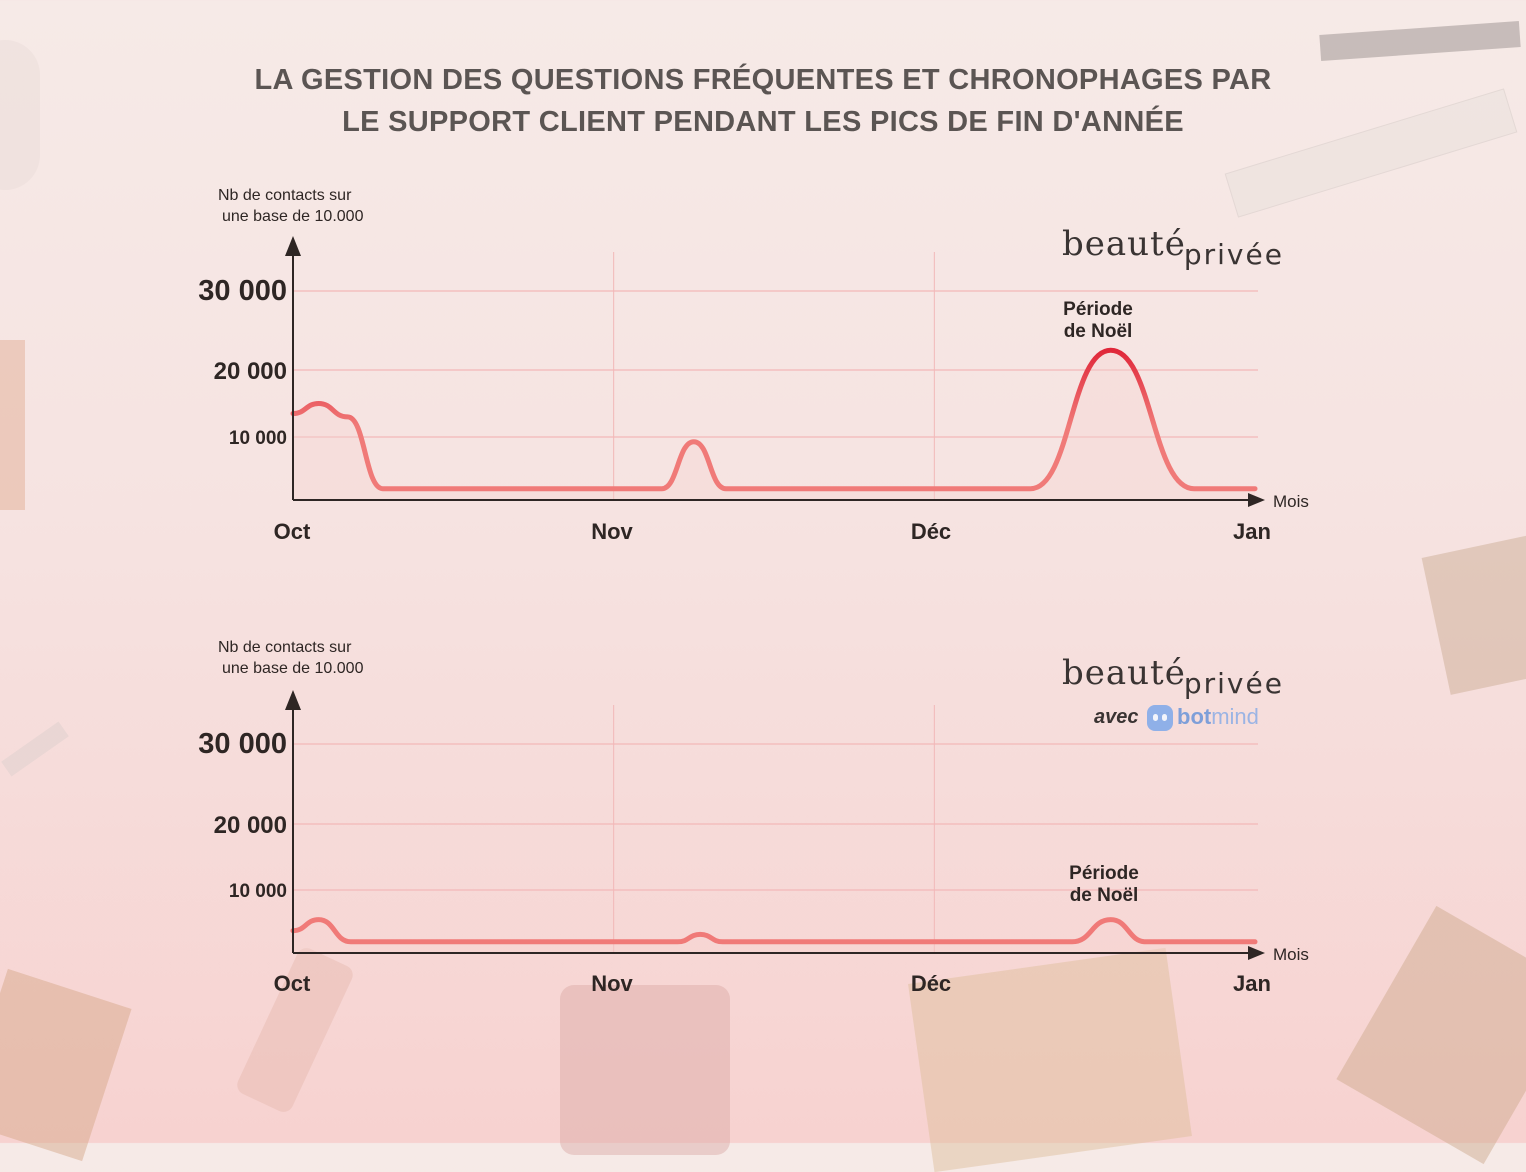 The image size is (1526, 1172). Describe the element at coordinates (20, 115) in the screenshot. I see `decor-compact-top-left` at that location.